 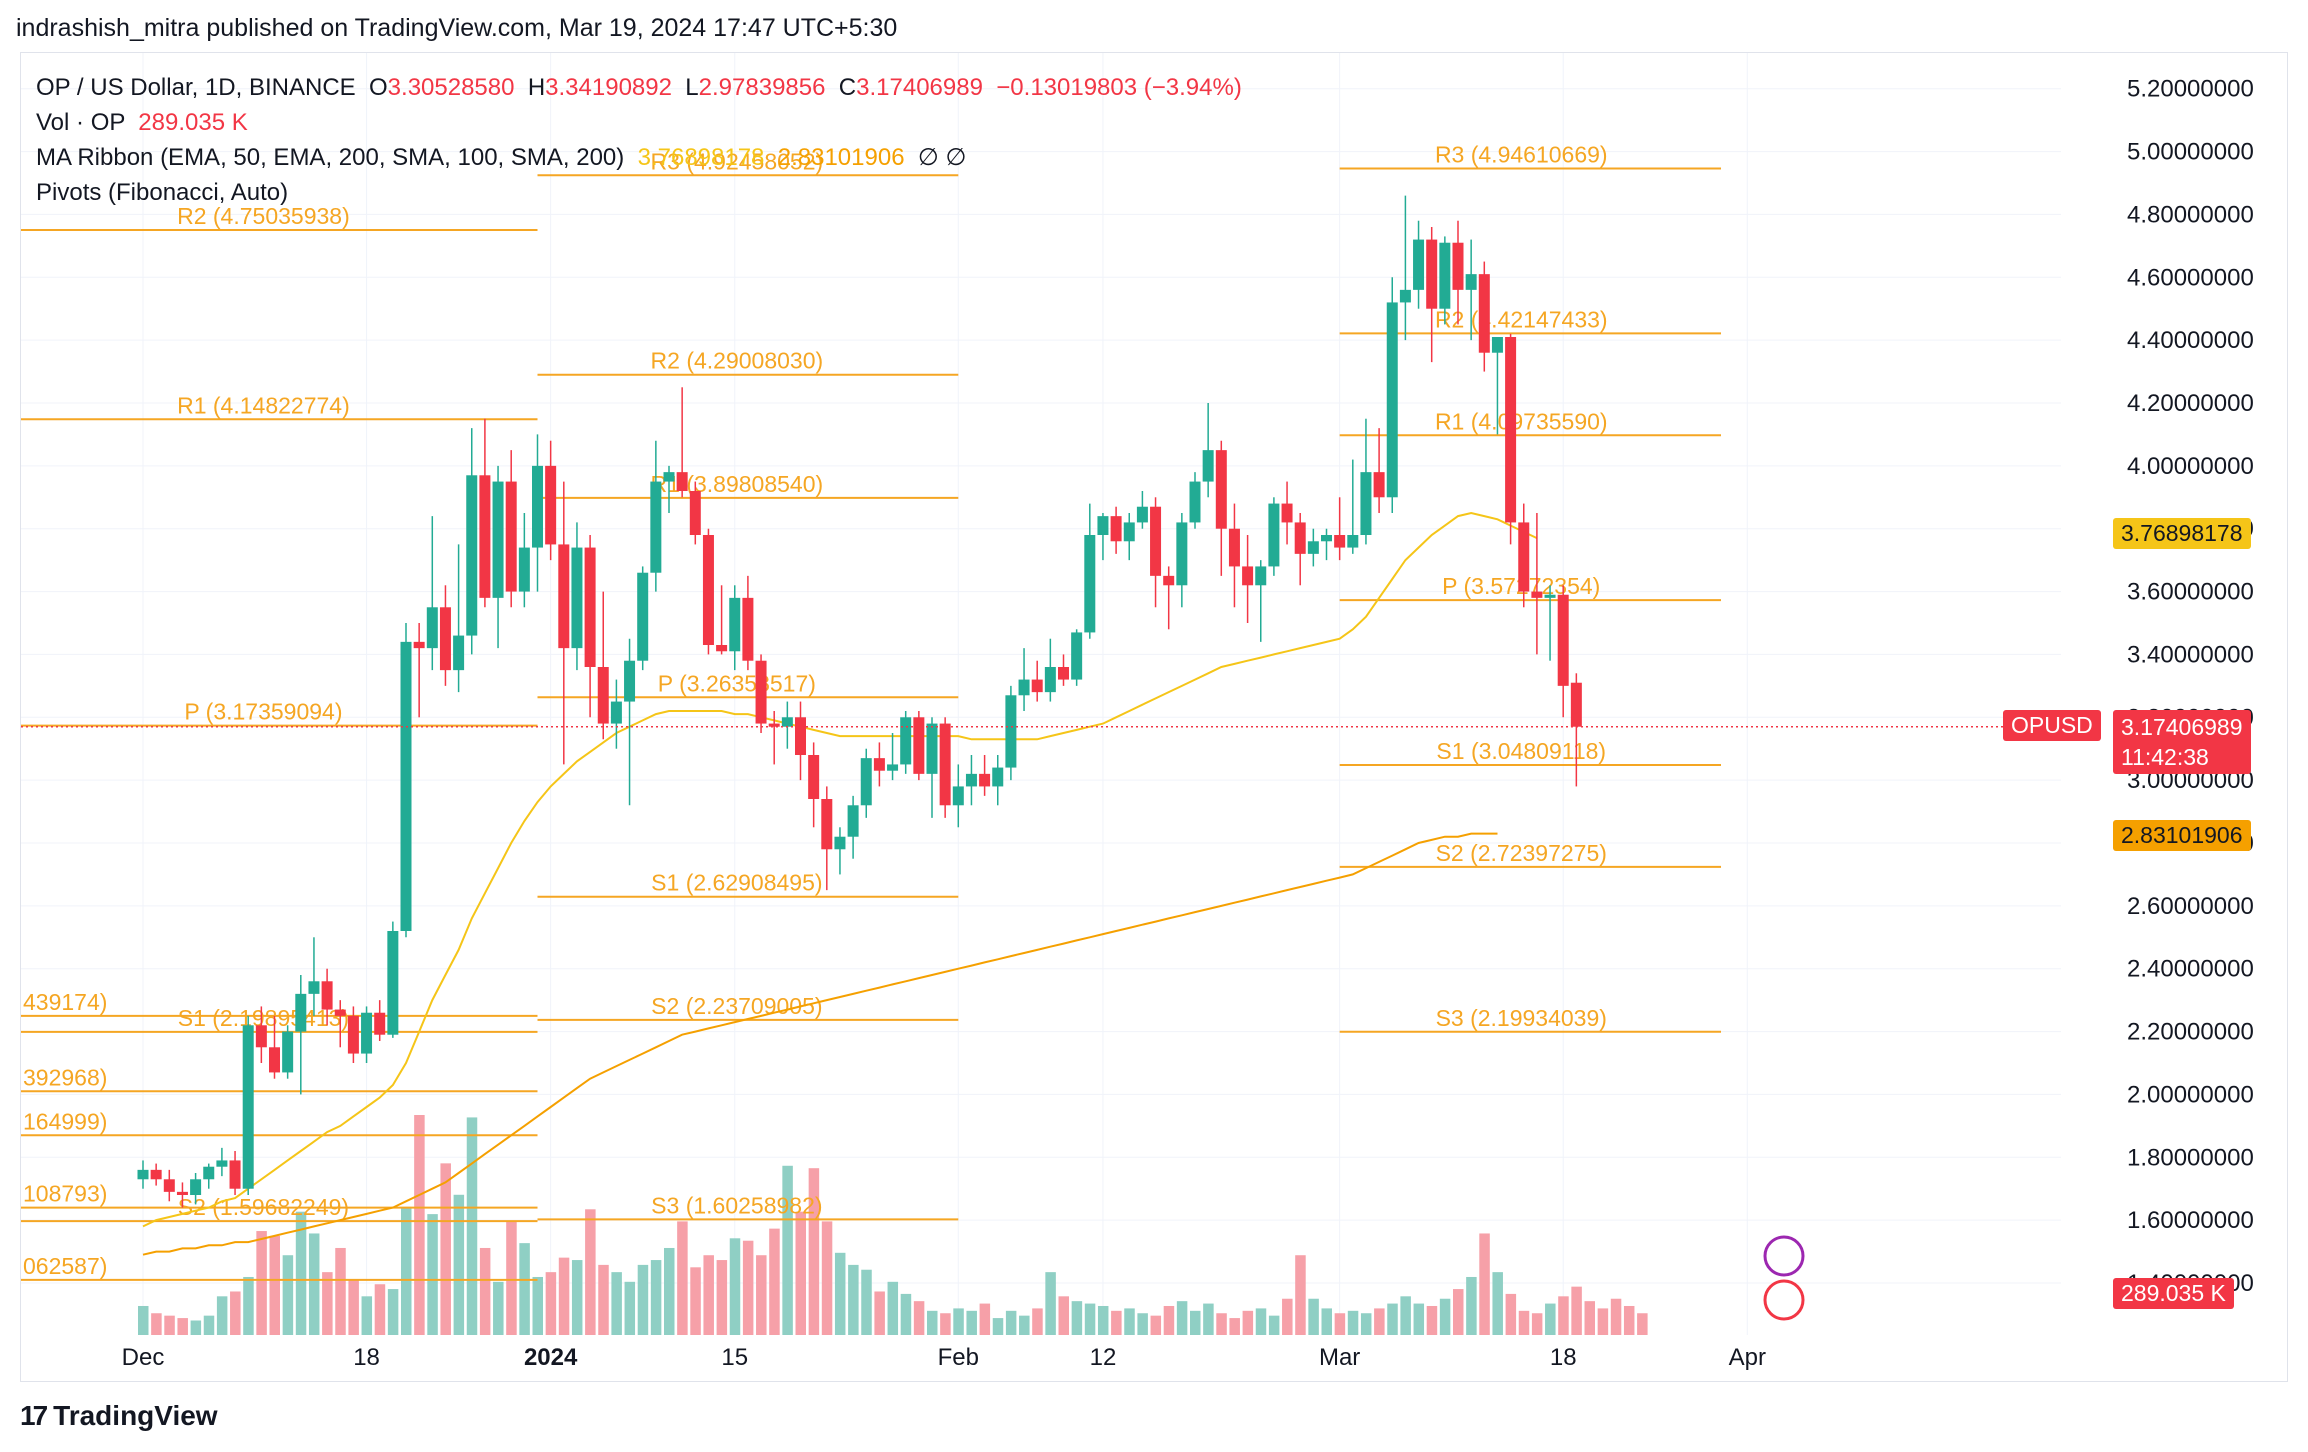 What do you see at coordinates (80, 122) in the screenshot?
I see `volume-label: Vol · OP` at bounding box center [80, 122].